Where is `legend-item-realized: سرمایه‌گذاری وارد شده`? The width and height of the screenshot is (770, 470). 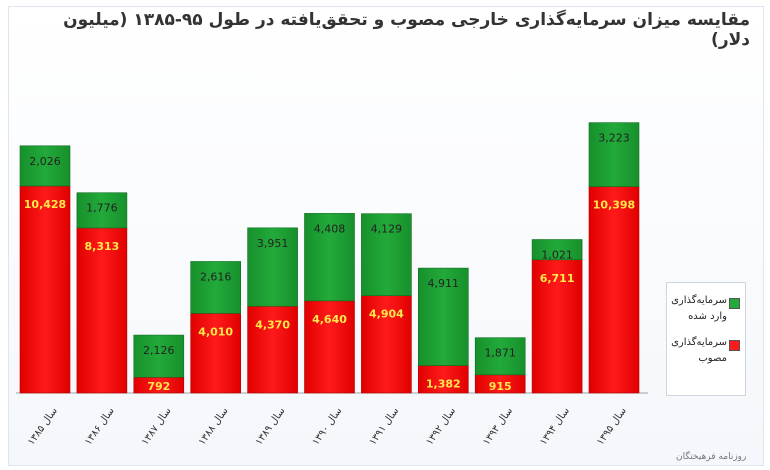
legend-item-realized: سرمایه‌گذاری وارد شده is located at coordinates (706, 304).